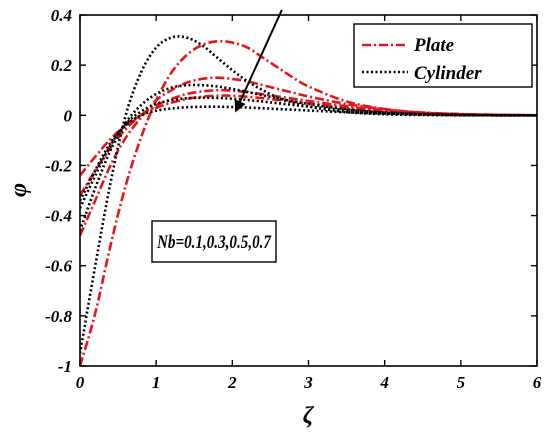 Image resolution: width=550 pixels, height=435 pixels. Describe the element at coordinates (308, 382) in the screenshot. I see `x-tick-label: 3` at that location.